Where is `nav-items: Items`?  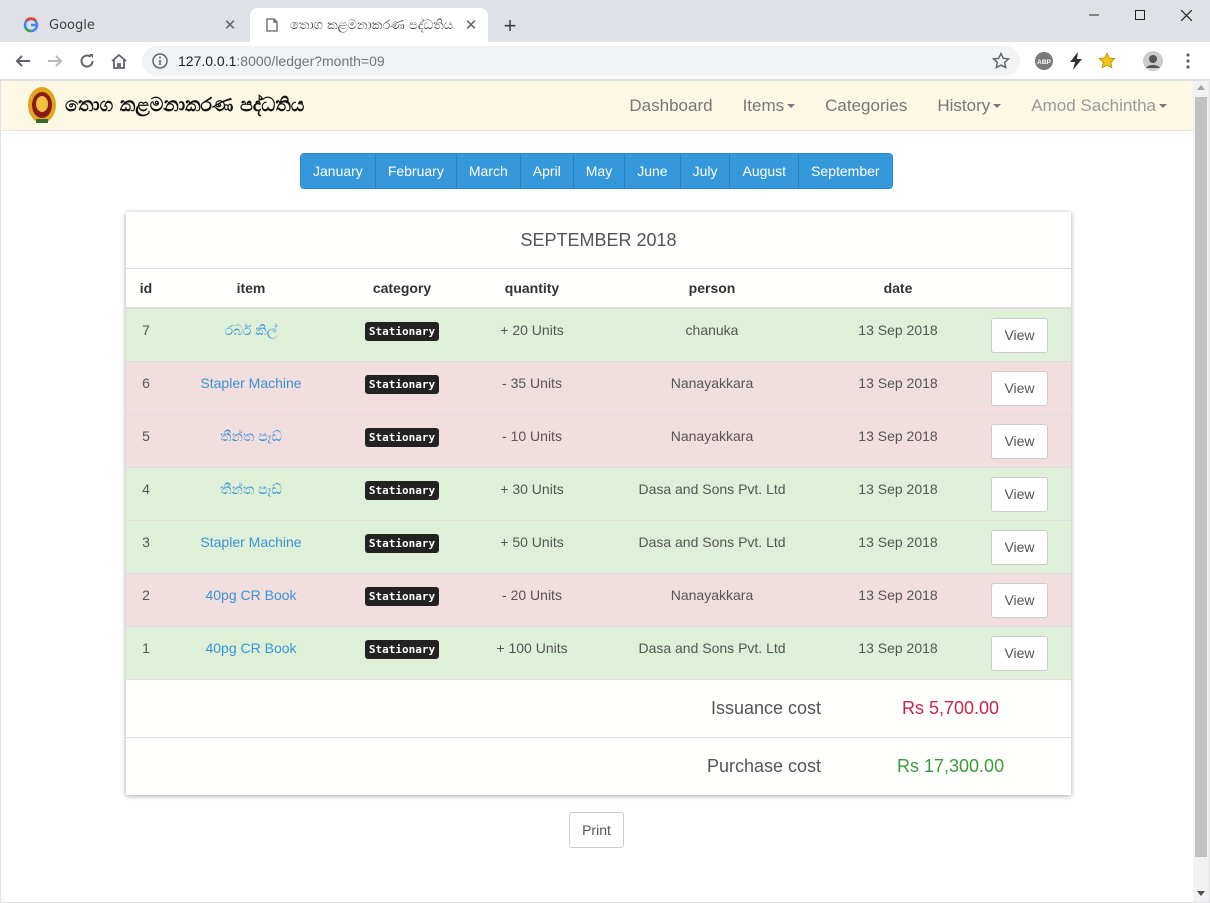
nav-items: Items is located at coordinates (769, 106).